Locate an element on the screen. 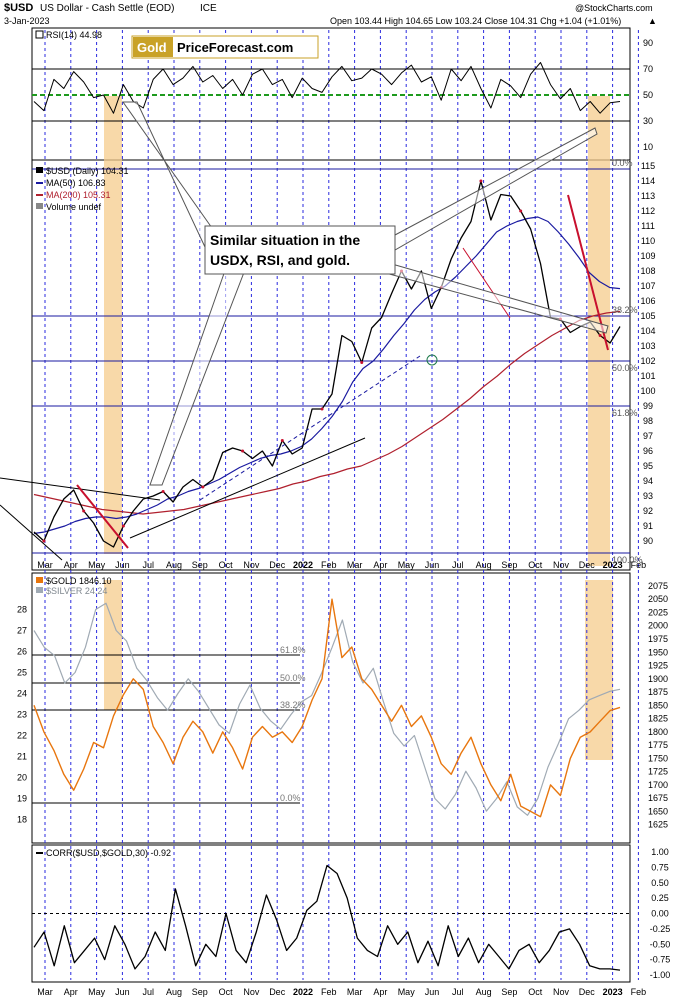 The image size is (700, 1000). usd-tick-label: 103 is located at coordinates (647, 346).